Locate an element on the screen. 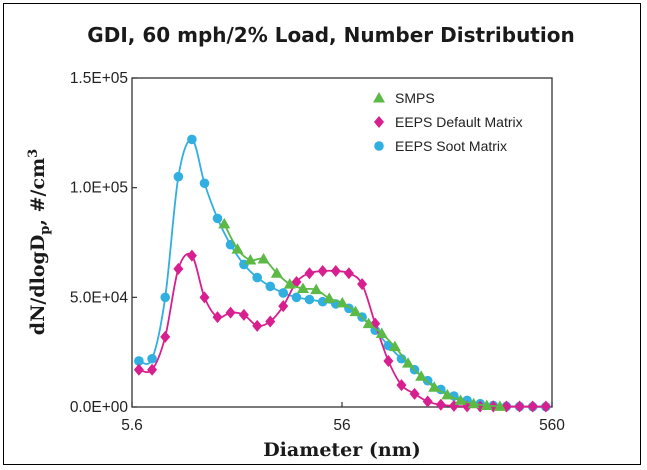 The width and height of the screenshot is (647, 470). y-axis-label-subscript: p is located at coordinates (45, 230).